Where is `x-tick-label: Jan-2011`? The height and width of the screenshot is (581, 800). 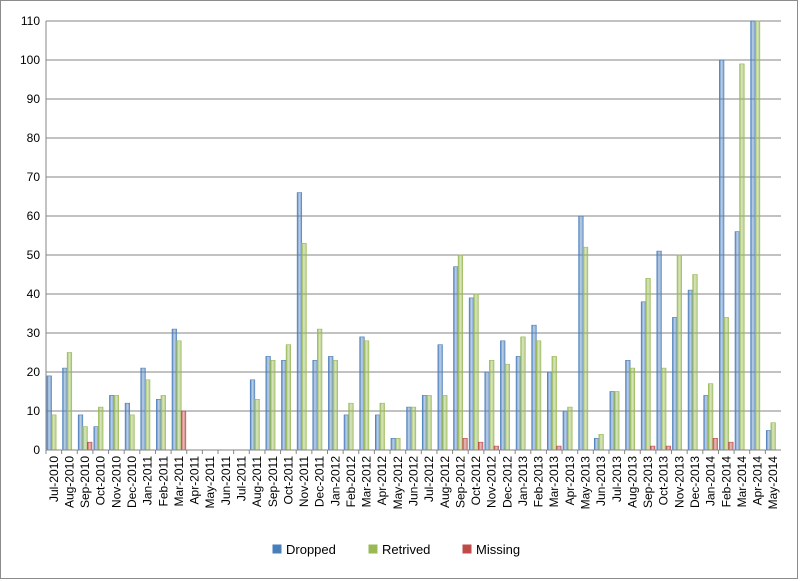
x-tick-label: Jan-2011 is located at coordinates (148, 480).